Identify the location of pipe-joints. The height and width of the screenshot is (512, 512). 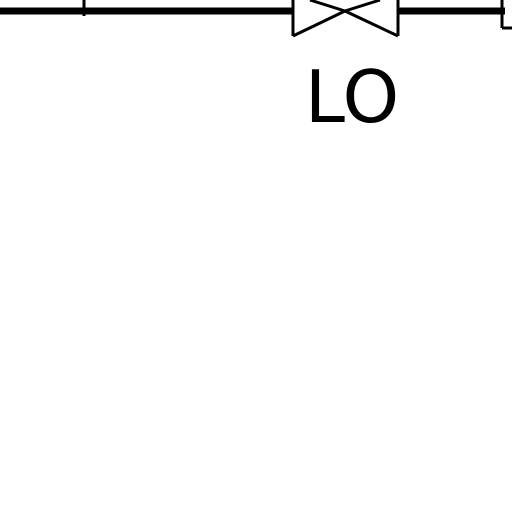
(297, 15).